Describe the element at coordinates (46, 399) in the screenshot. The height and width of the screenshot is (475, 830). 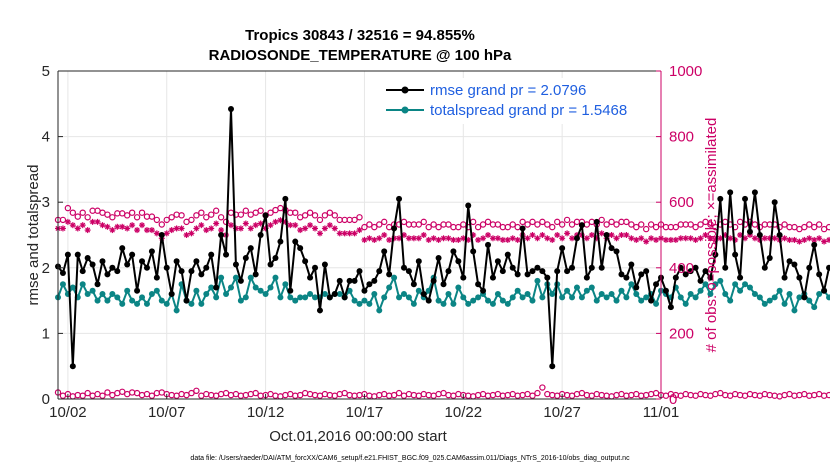
I see `y-left-tick-label-0: 0` at that location.